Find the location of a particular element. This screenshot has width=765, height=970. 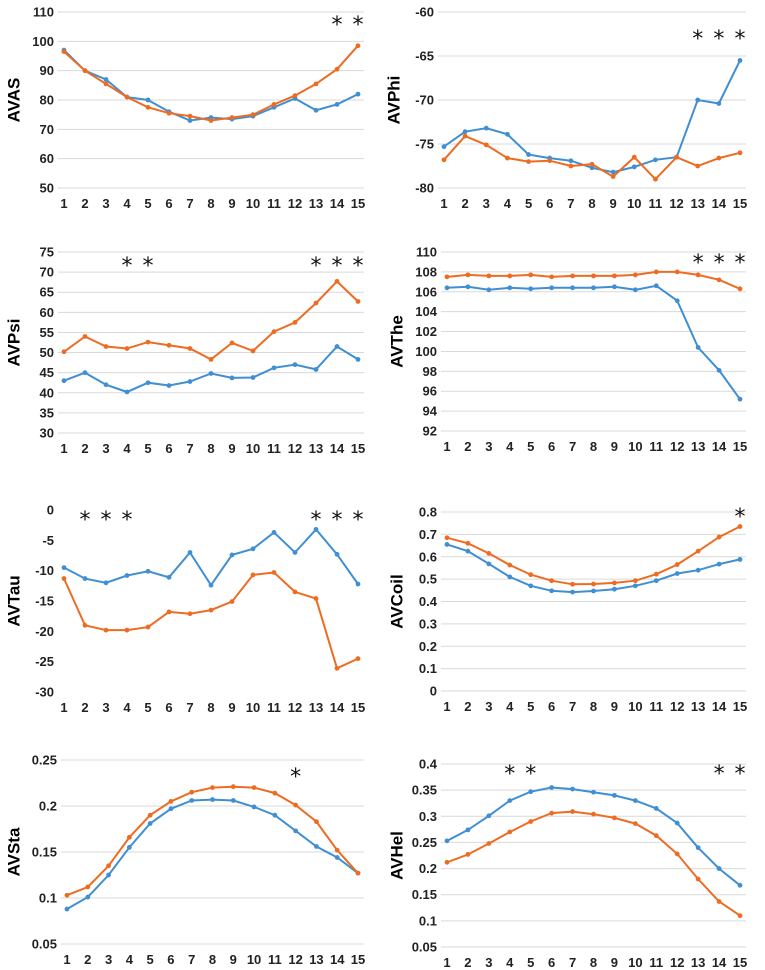

axis-label-y: AVCoil is located at coordinates (397, 601).